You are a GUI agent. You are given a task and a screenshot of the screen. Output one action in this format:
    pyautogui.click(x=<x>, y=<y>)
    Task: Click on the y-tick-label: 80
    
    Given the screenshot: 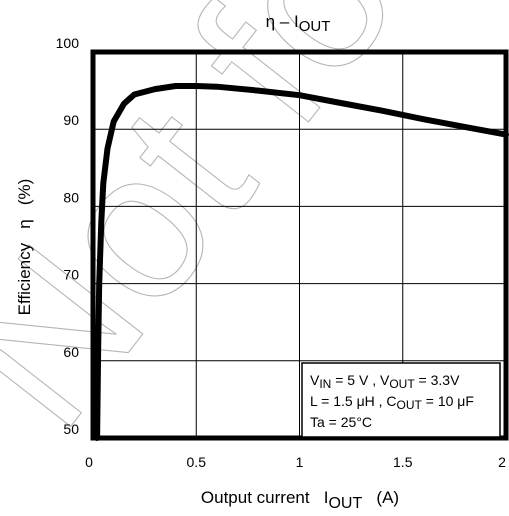 What is the action you would take?
    pyautogui.click(x=71, y=197)
    